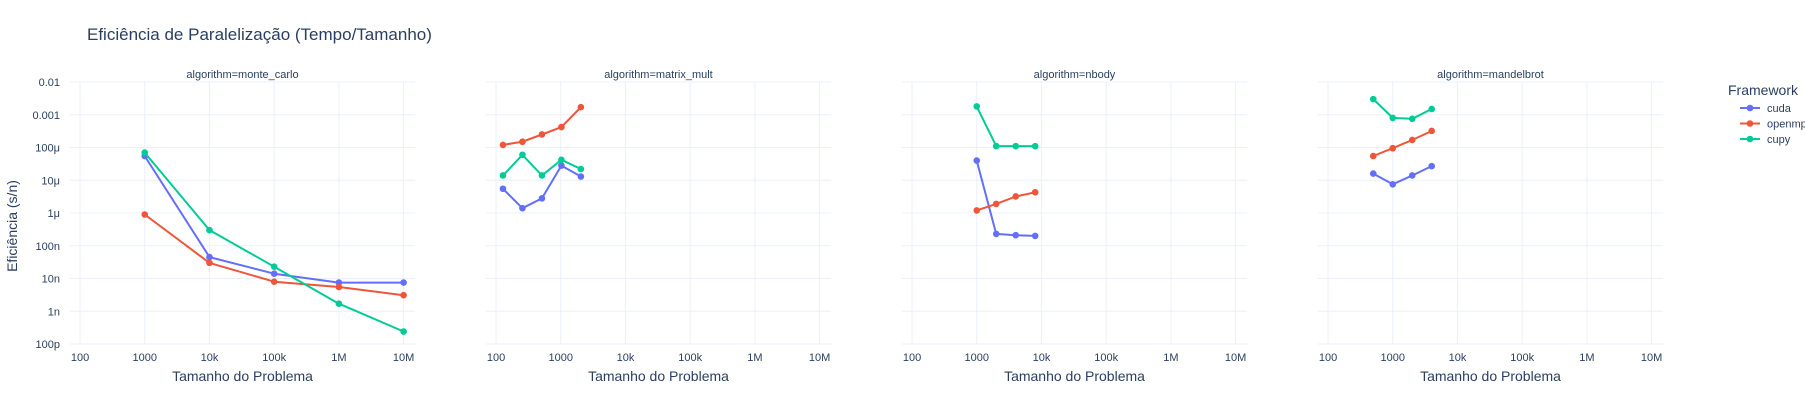 Image resolution: width=1805 pixels, height=415 pixels. I want to click on legend-marker-cuda, so click(1750, 108).